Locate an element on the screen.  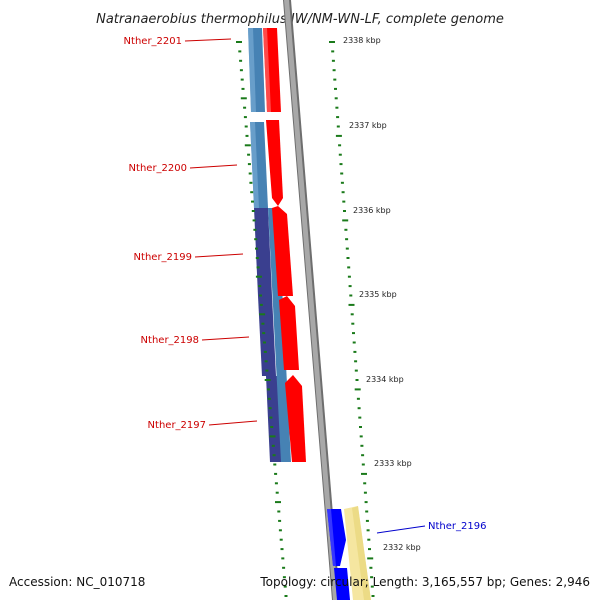
scale-tick-label: 2338 kbp is located at coordinates (362, 40).